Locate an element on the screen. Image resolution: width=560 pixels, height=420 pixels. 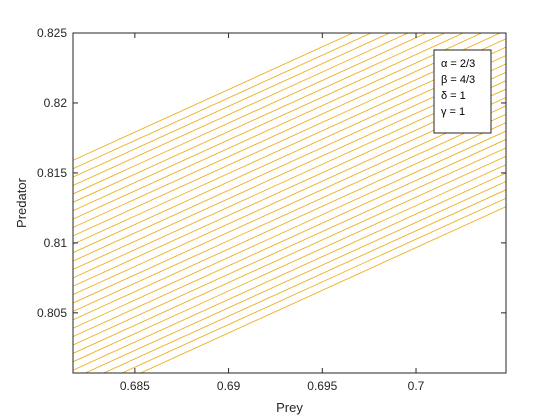
legend-entry-gamma: γ = 1 is located at coordinates (453, 112).